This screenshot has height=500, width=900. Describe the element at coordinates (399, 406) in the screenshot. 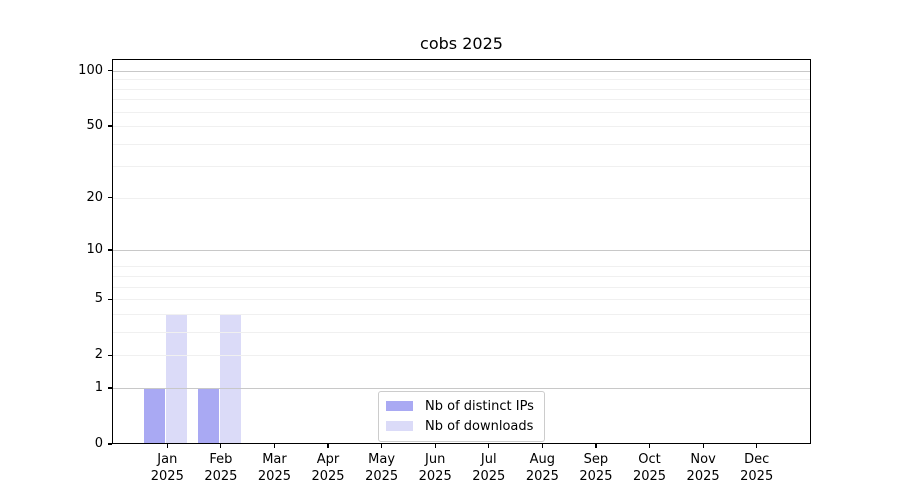

I see `legend-swatch-distinct-ips-icon` at that location.